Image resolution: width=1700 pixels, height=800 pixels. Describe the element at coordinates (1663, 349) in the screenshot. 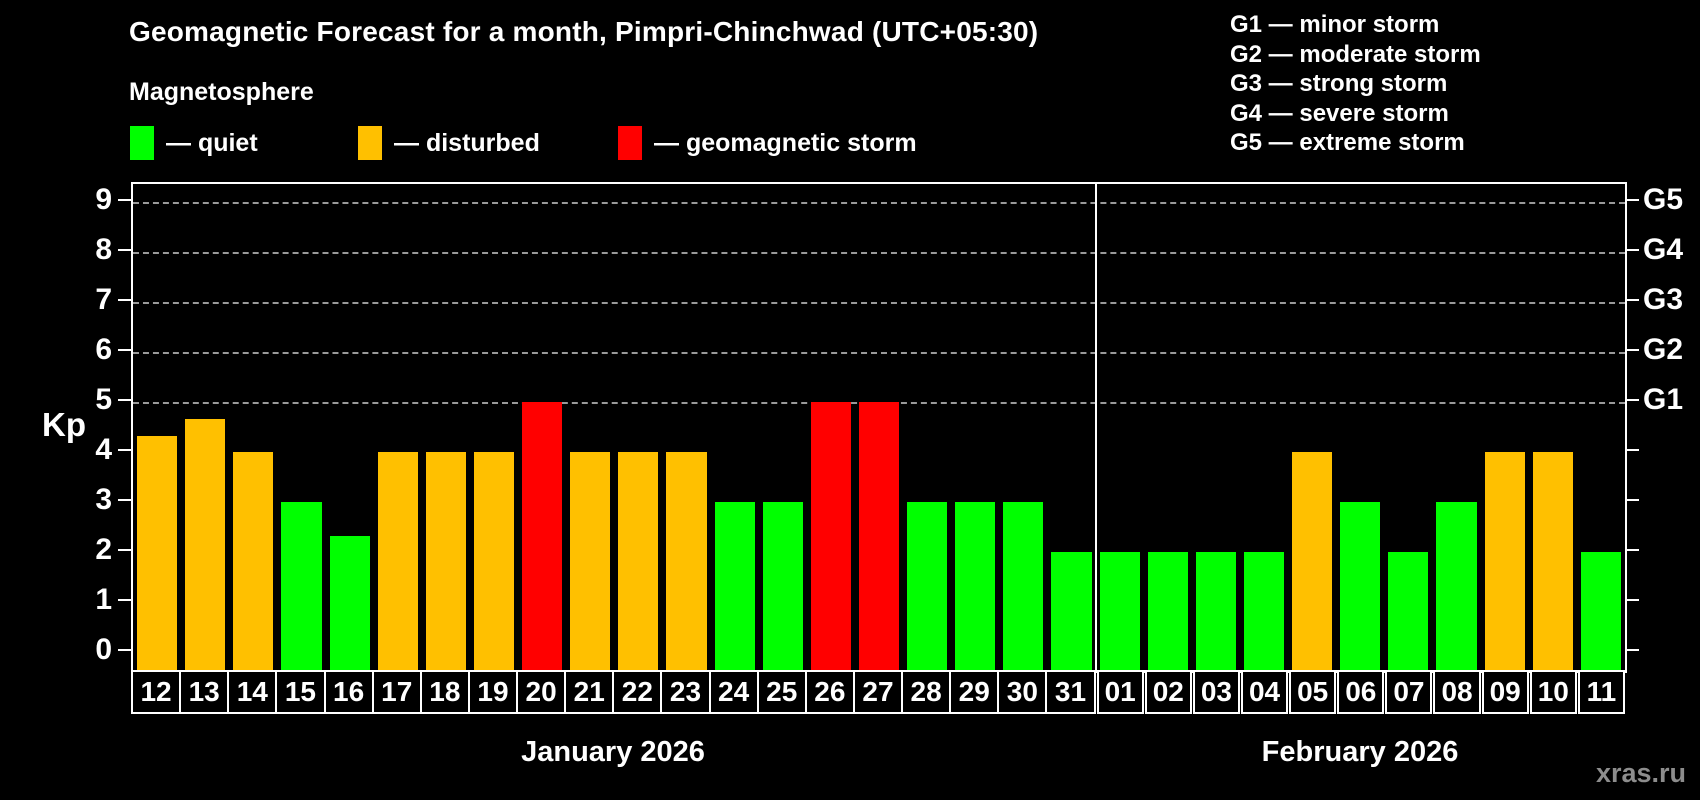

I see `g-level-label-G2: G2` at that location.